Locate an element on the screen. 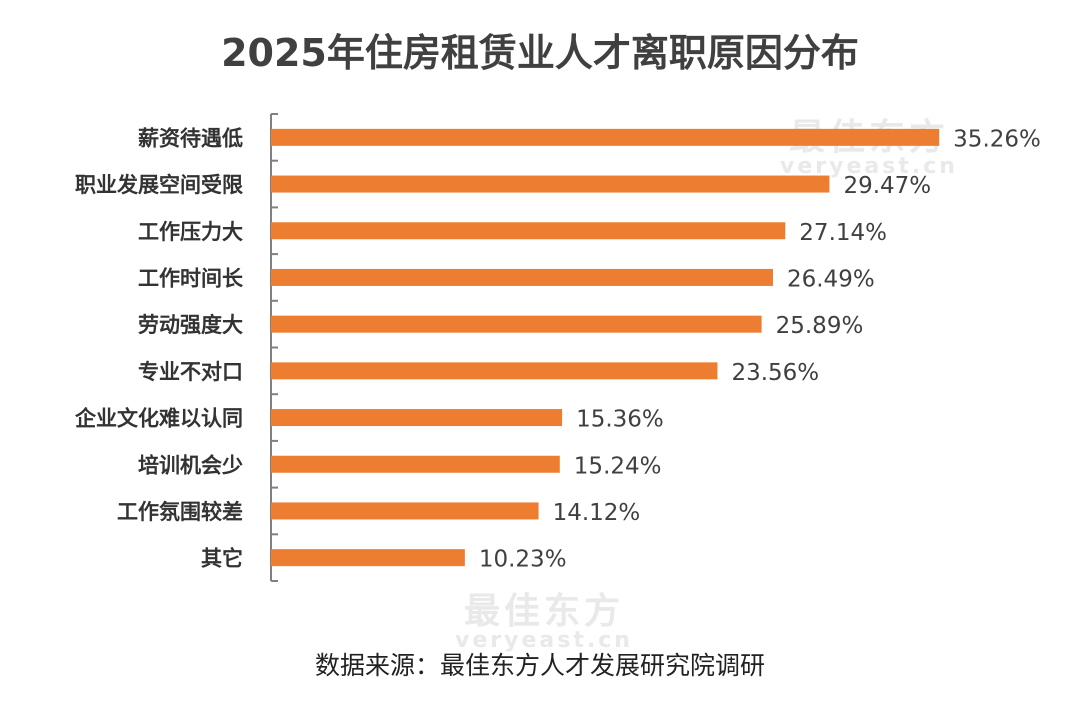  category-label: 培训机会少 is located at coordinates (190, 465).